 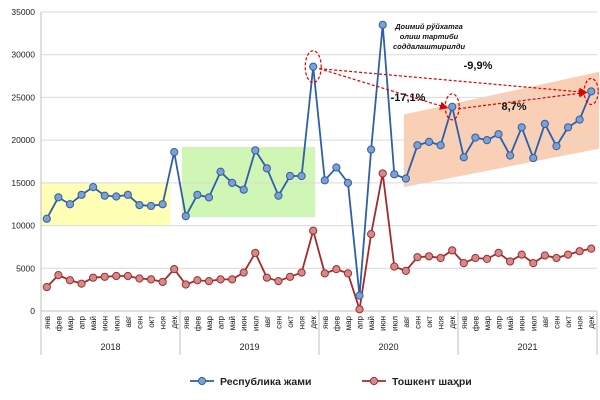 What do you see at coordinates (429, 36) in the screenshot?
I see `note-text: олиш тартиби` at bounding box center [429, 36].